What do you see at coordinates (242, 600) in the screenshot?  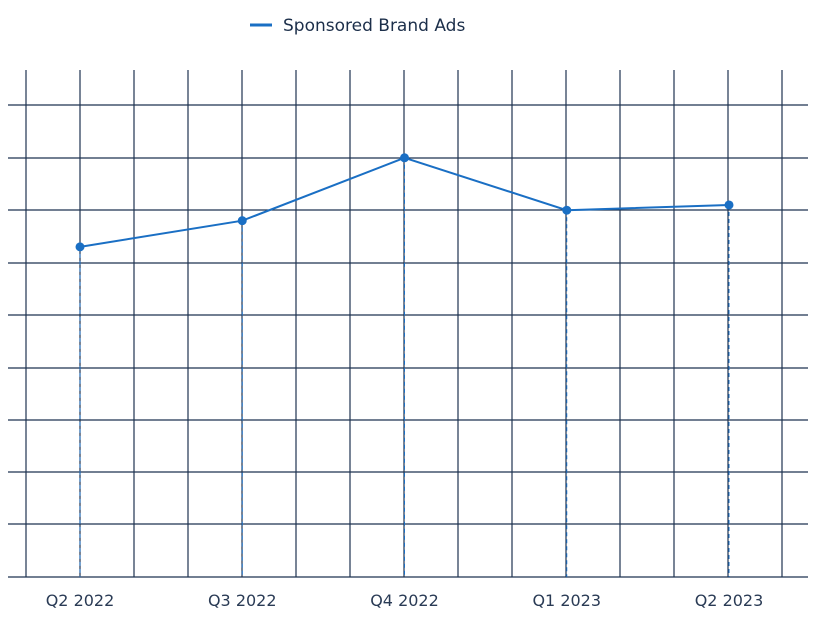 I see `x-tick-label: Q3 2022` at bounding box center [242, 600].